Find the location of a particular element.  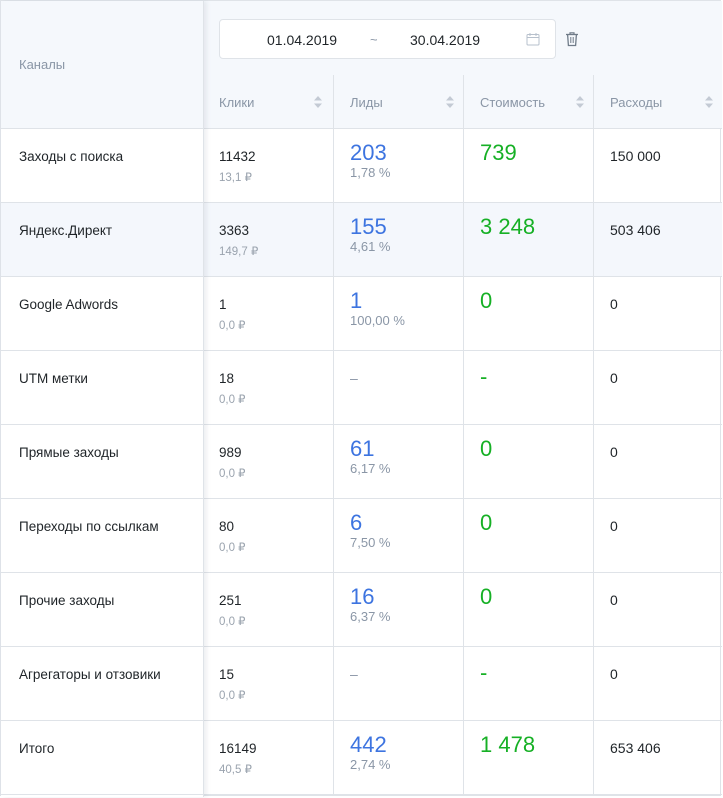

channel-name: Прочие заходы is located at coordinates (67, 600).